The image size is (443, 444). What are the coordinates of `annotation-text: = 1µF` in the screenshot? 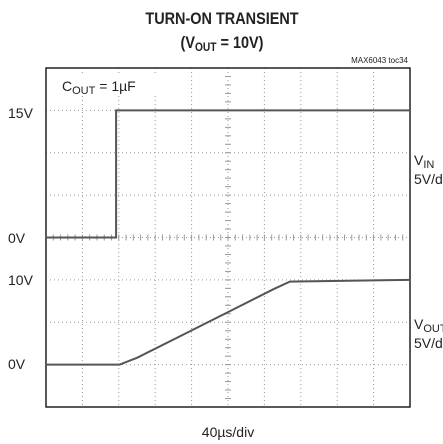 It's located at (115, 86).